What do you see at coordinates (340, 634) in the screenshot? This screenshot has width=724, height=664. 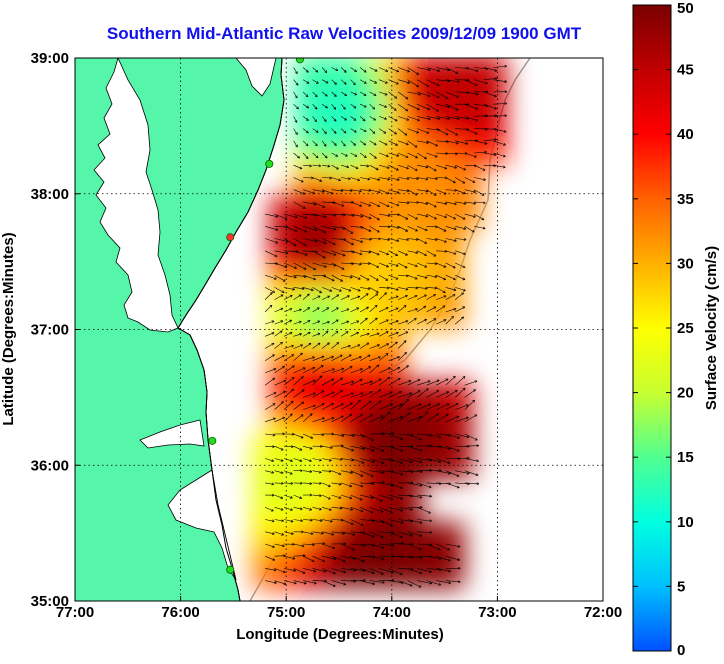 I see `x-axis-label: Longitude (Degrees:Minutes)` at bounding box center [340, 634].